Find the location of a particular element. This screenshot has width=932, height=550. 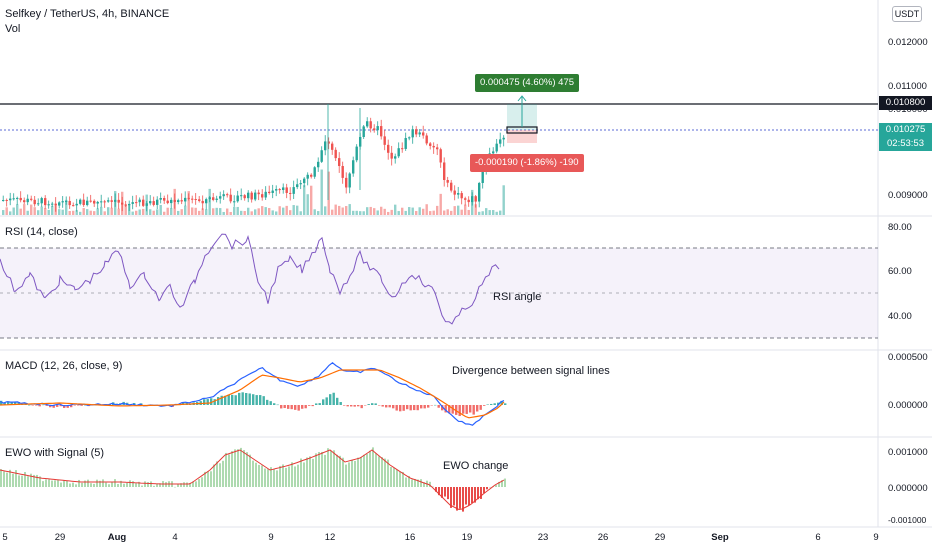

macd-signal-line is located at coordinates (252, 394).